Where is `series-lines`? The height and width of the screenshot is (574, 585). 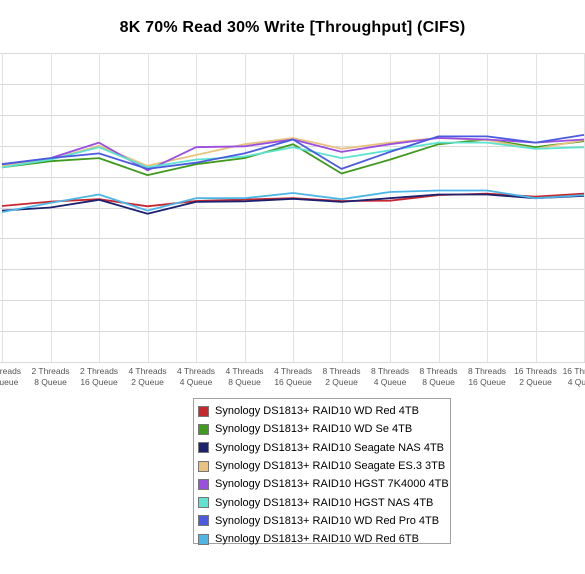 series-lines is located at coordinates (293, 174).